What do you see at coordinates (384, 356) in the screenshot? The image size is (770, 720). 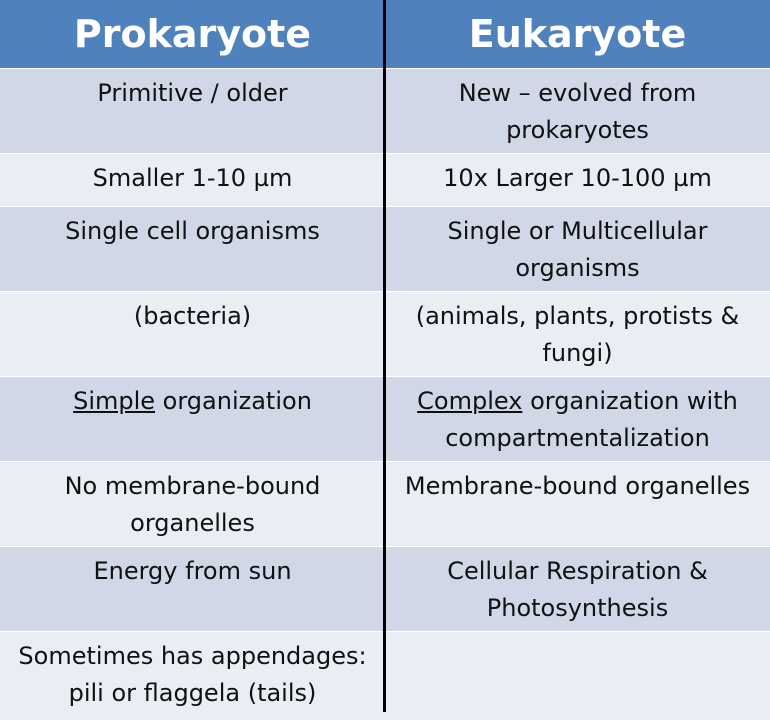 I see `column-divider` at bounding box center [384, 356].